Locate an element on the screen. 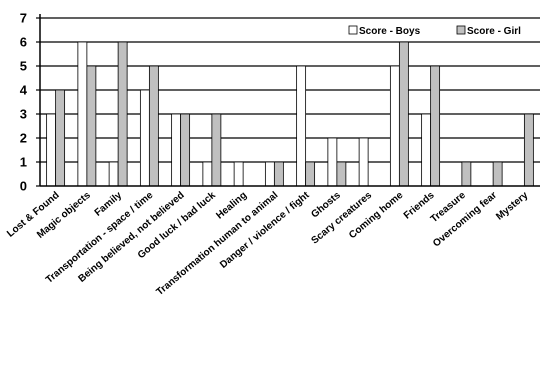 The image size is (540, 365). legend-label-boys: Score - Boys is located at coordinates (390, 31).